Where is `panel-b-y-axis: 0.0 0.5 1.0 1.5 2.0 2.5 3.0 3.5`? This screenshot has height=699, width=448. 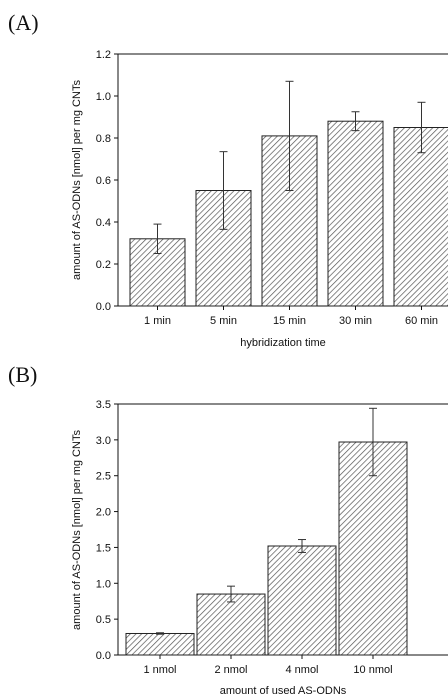
panel-b-y-axis: 0.0 0.5 1.0 1.5 2.0 2.5 3.0 3.5 is located at coordinates (107, 530).